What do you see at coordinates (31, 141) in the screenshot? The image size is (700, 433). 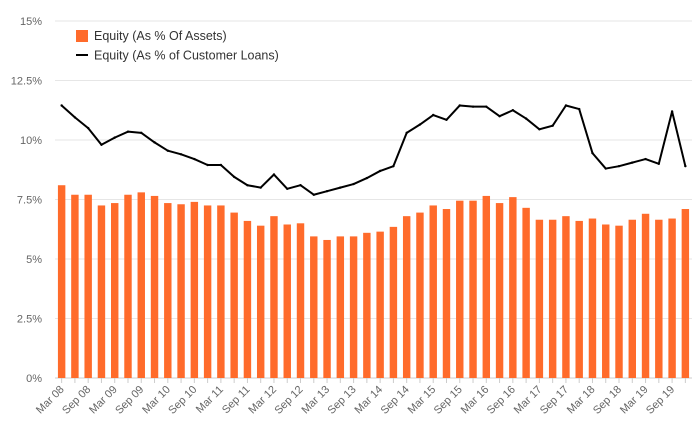 I see `y-tick-label: 10%` at bounding box center [31, 141].